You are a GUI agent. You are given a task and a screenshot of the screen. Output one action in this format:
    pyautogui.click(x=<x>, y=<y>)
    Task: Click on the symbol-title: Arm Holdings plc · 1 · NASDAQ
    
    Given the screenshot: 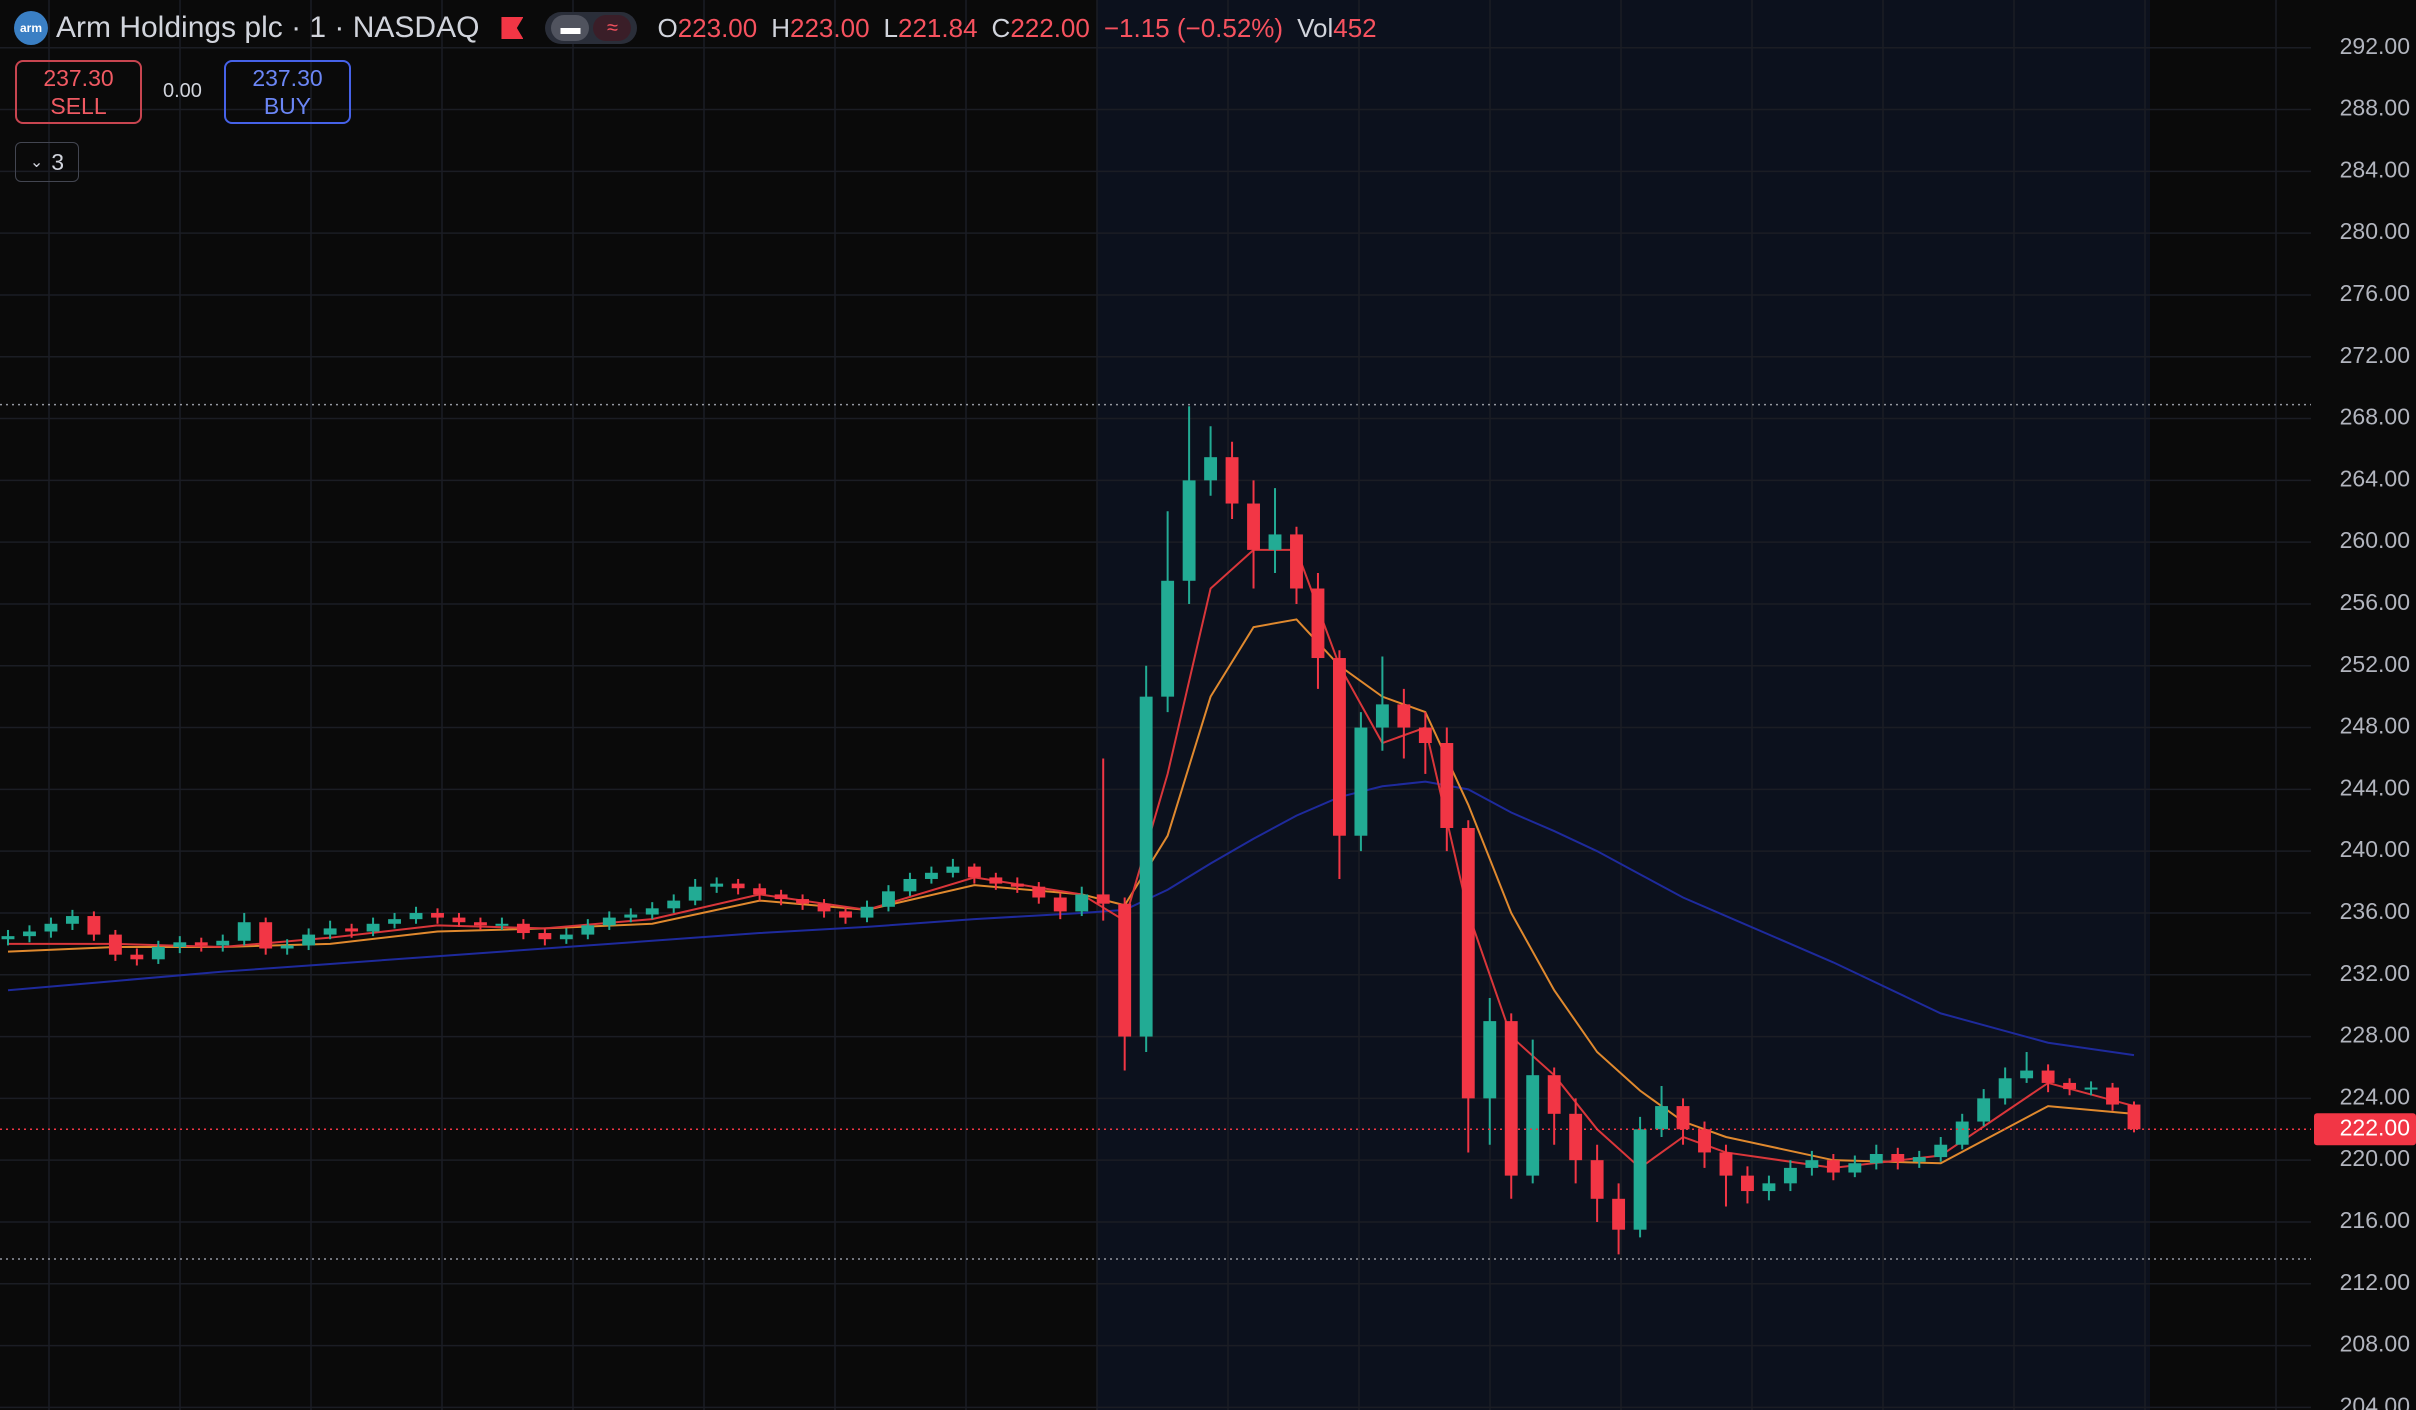 What is the action you would take?
    pyautogui.click(x=268, y=27)
    